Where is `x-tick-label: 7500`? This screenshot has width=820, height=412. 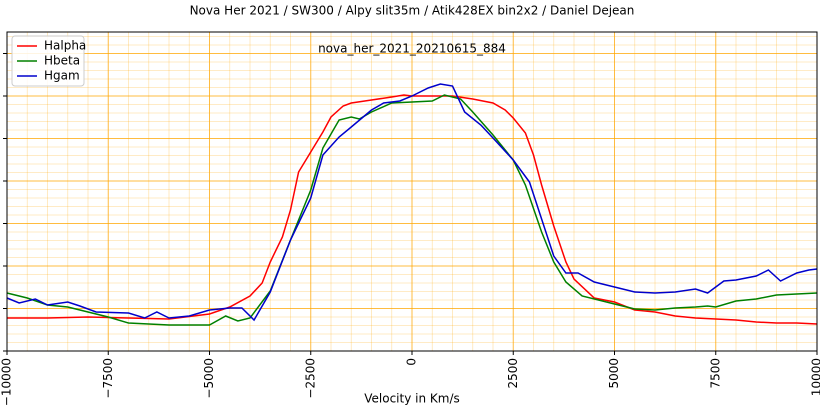 x-tick-label: 7500 is located at coordinates (715, 373).